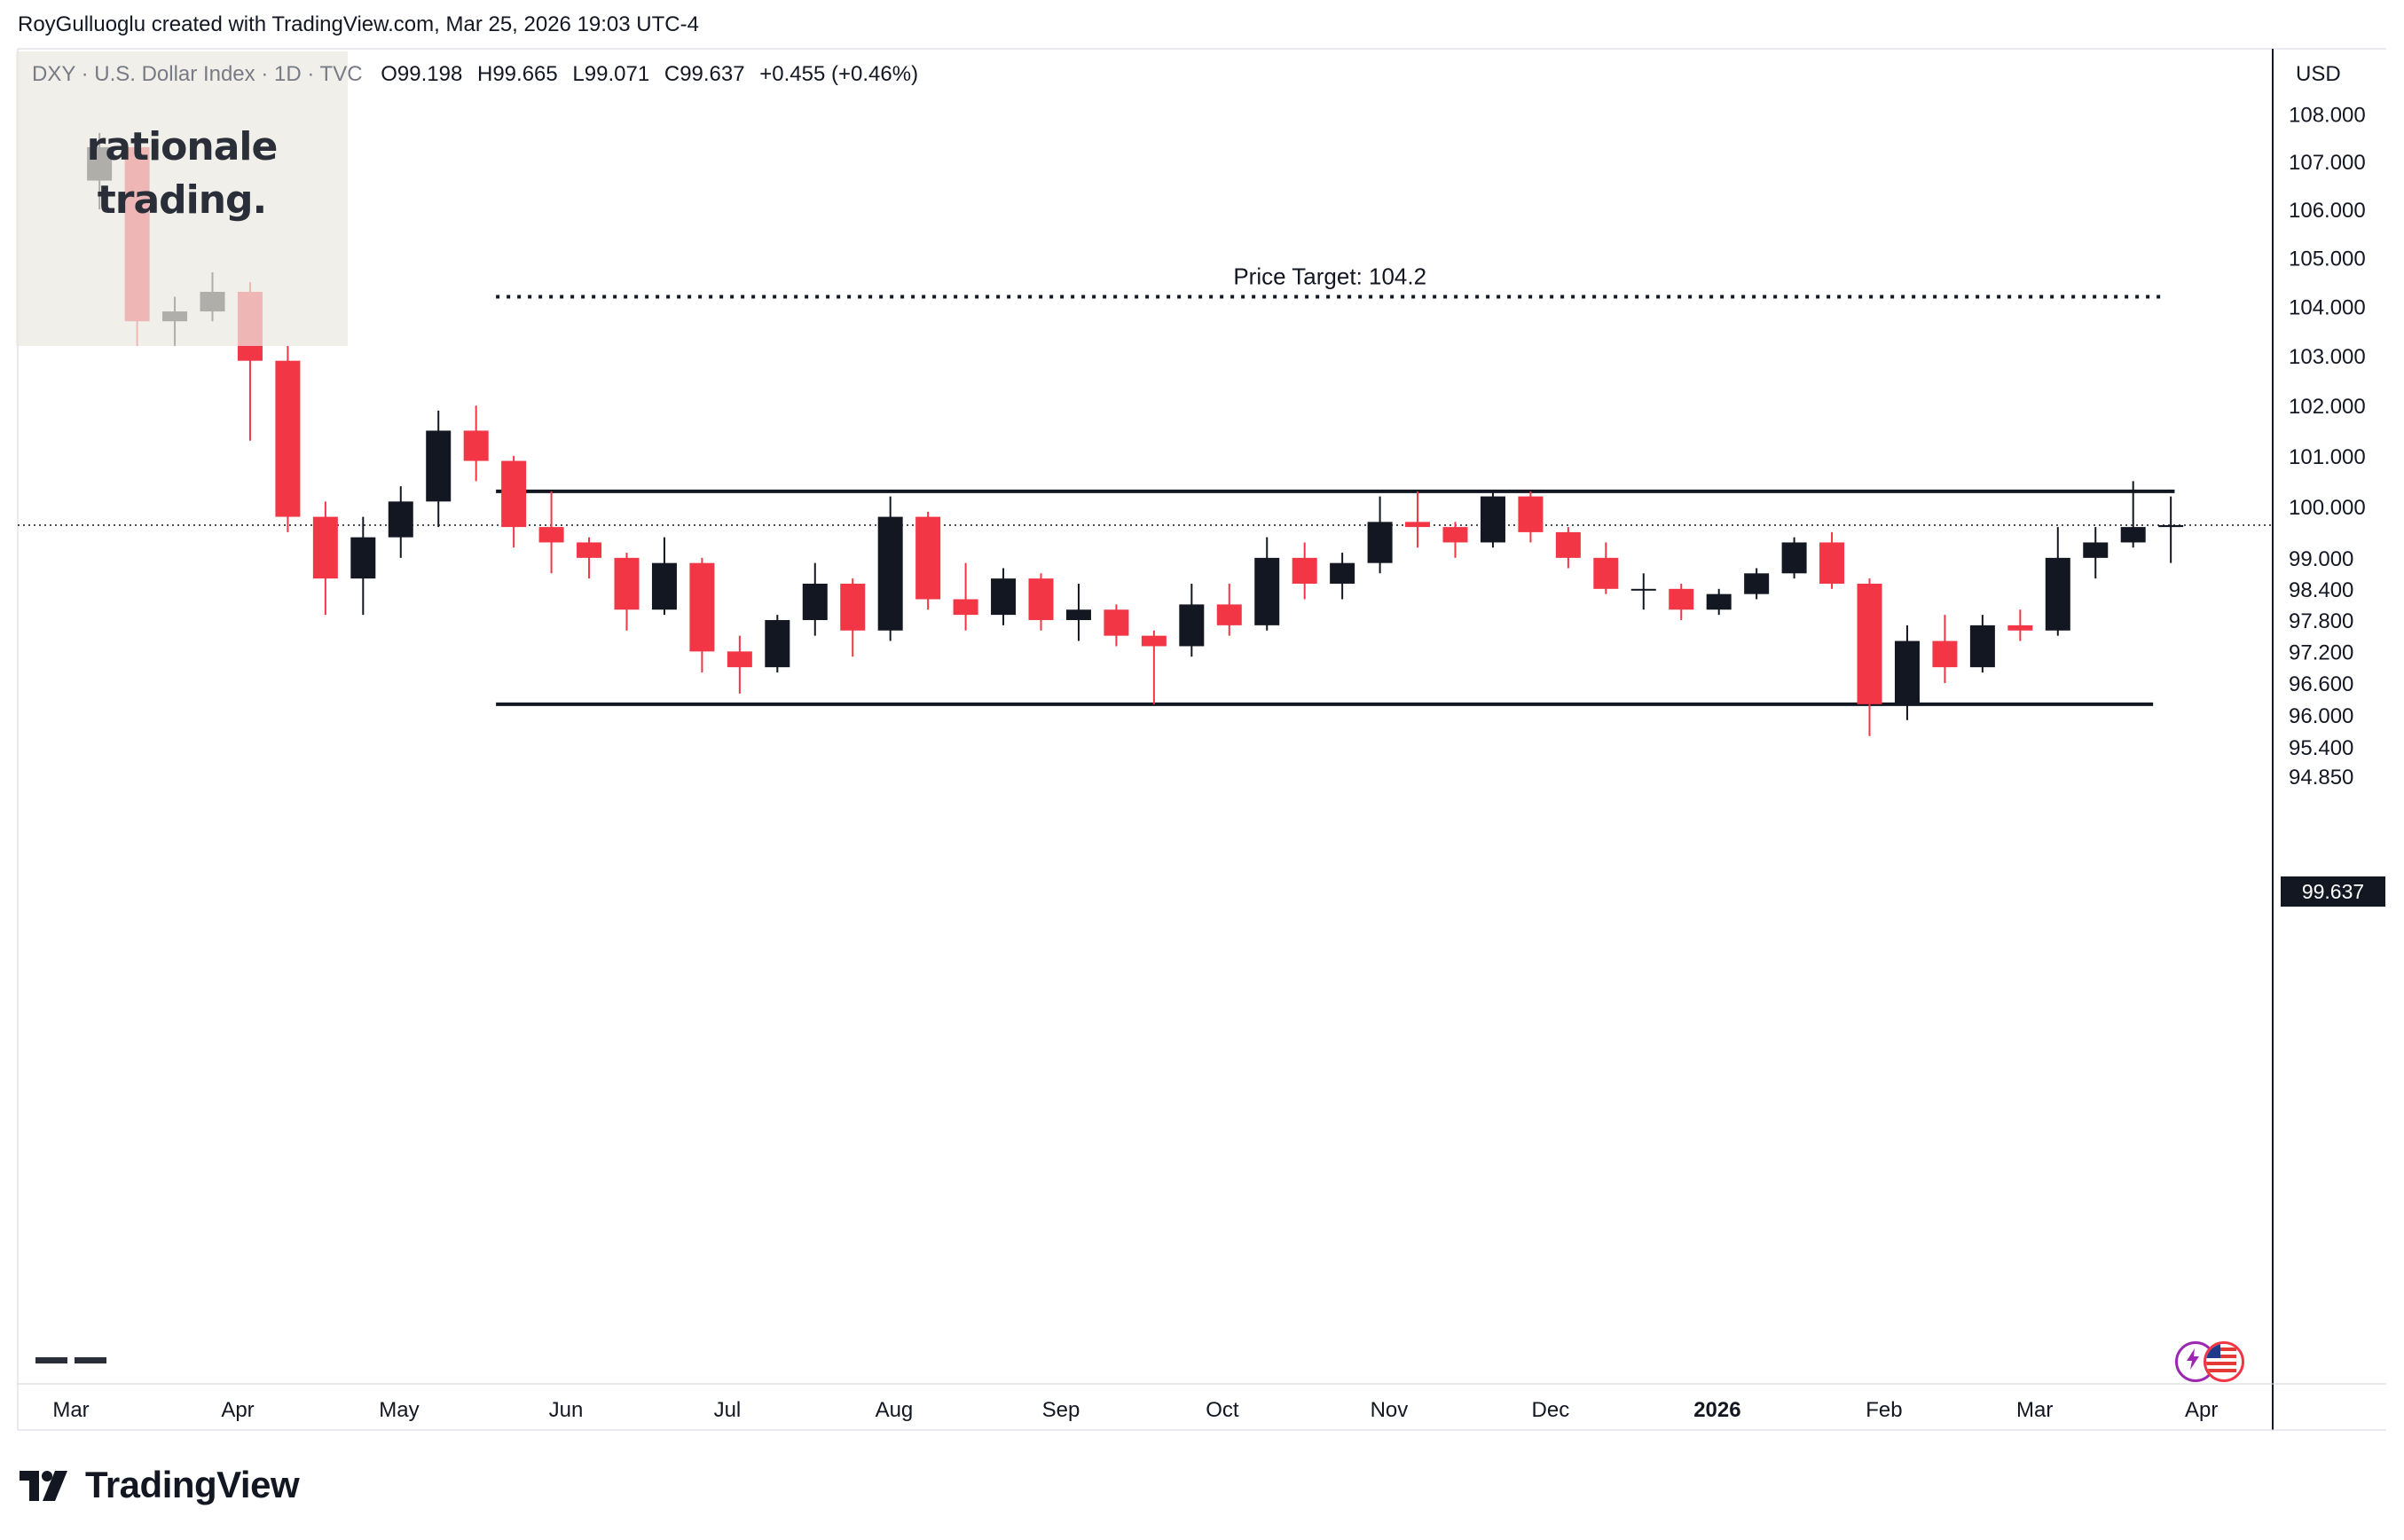  I want to click on price-tick-label: 103.000, so click(2327, 357).